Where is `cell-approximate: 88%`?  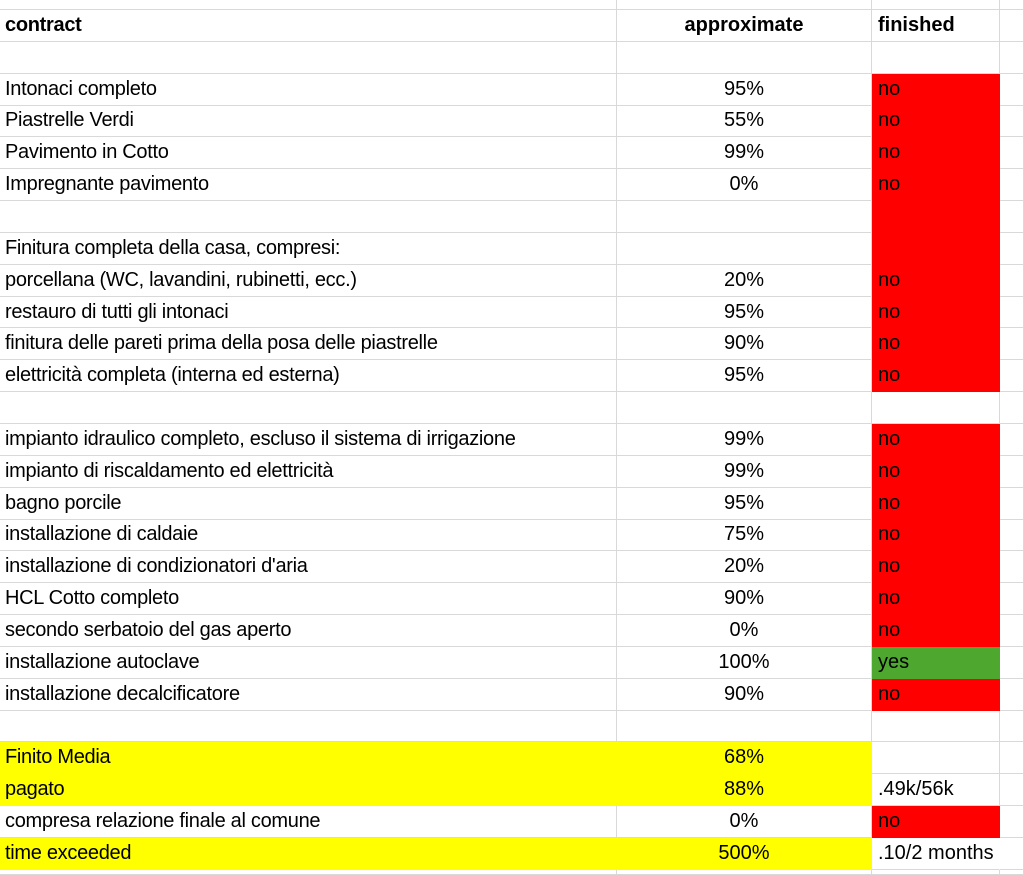
cell-approximate: 88% is located at coordinates (744, 790).